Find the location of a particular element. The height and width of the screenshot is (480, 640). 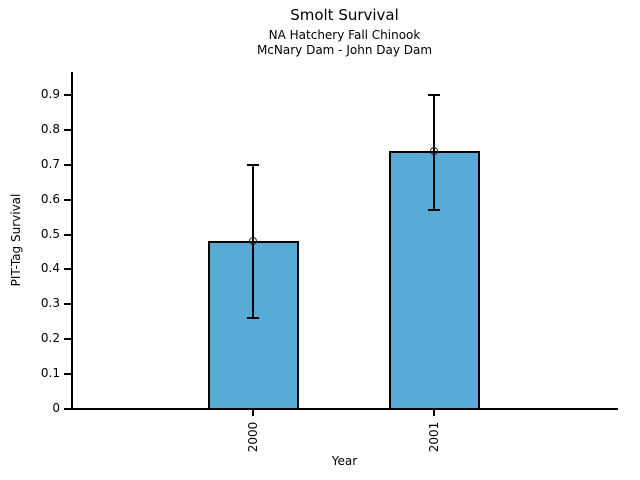

error-cap-top-2000 is located at coordinates (253, 164).